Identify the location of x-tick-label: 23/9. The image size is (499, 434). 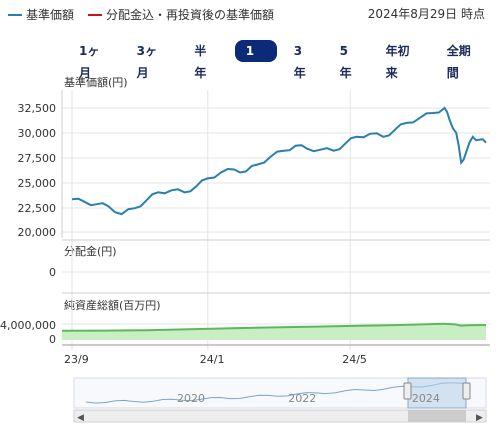
(76, 359).